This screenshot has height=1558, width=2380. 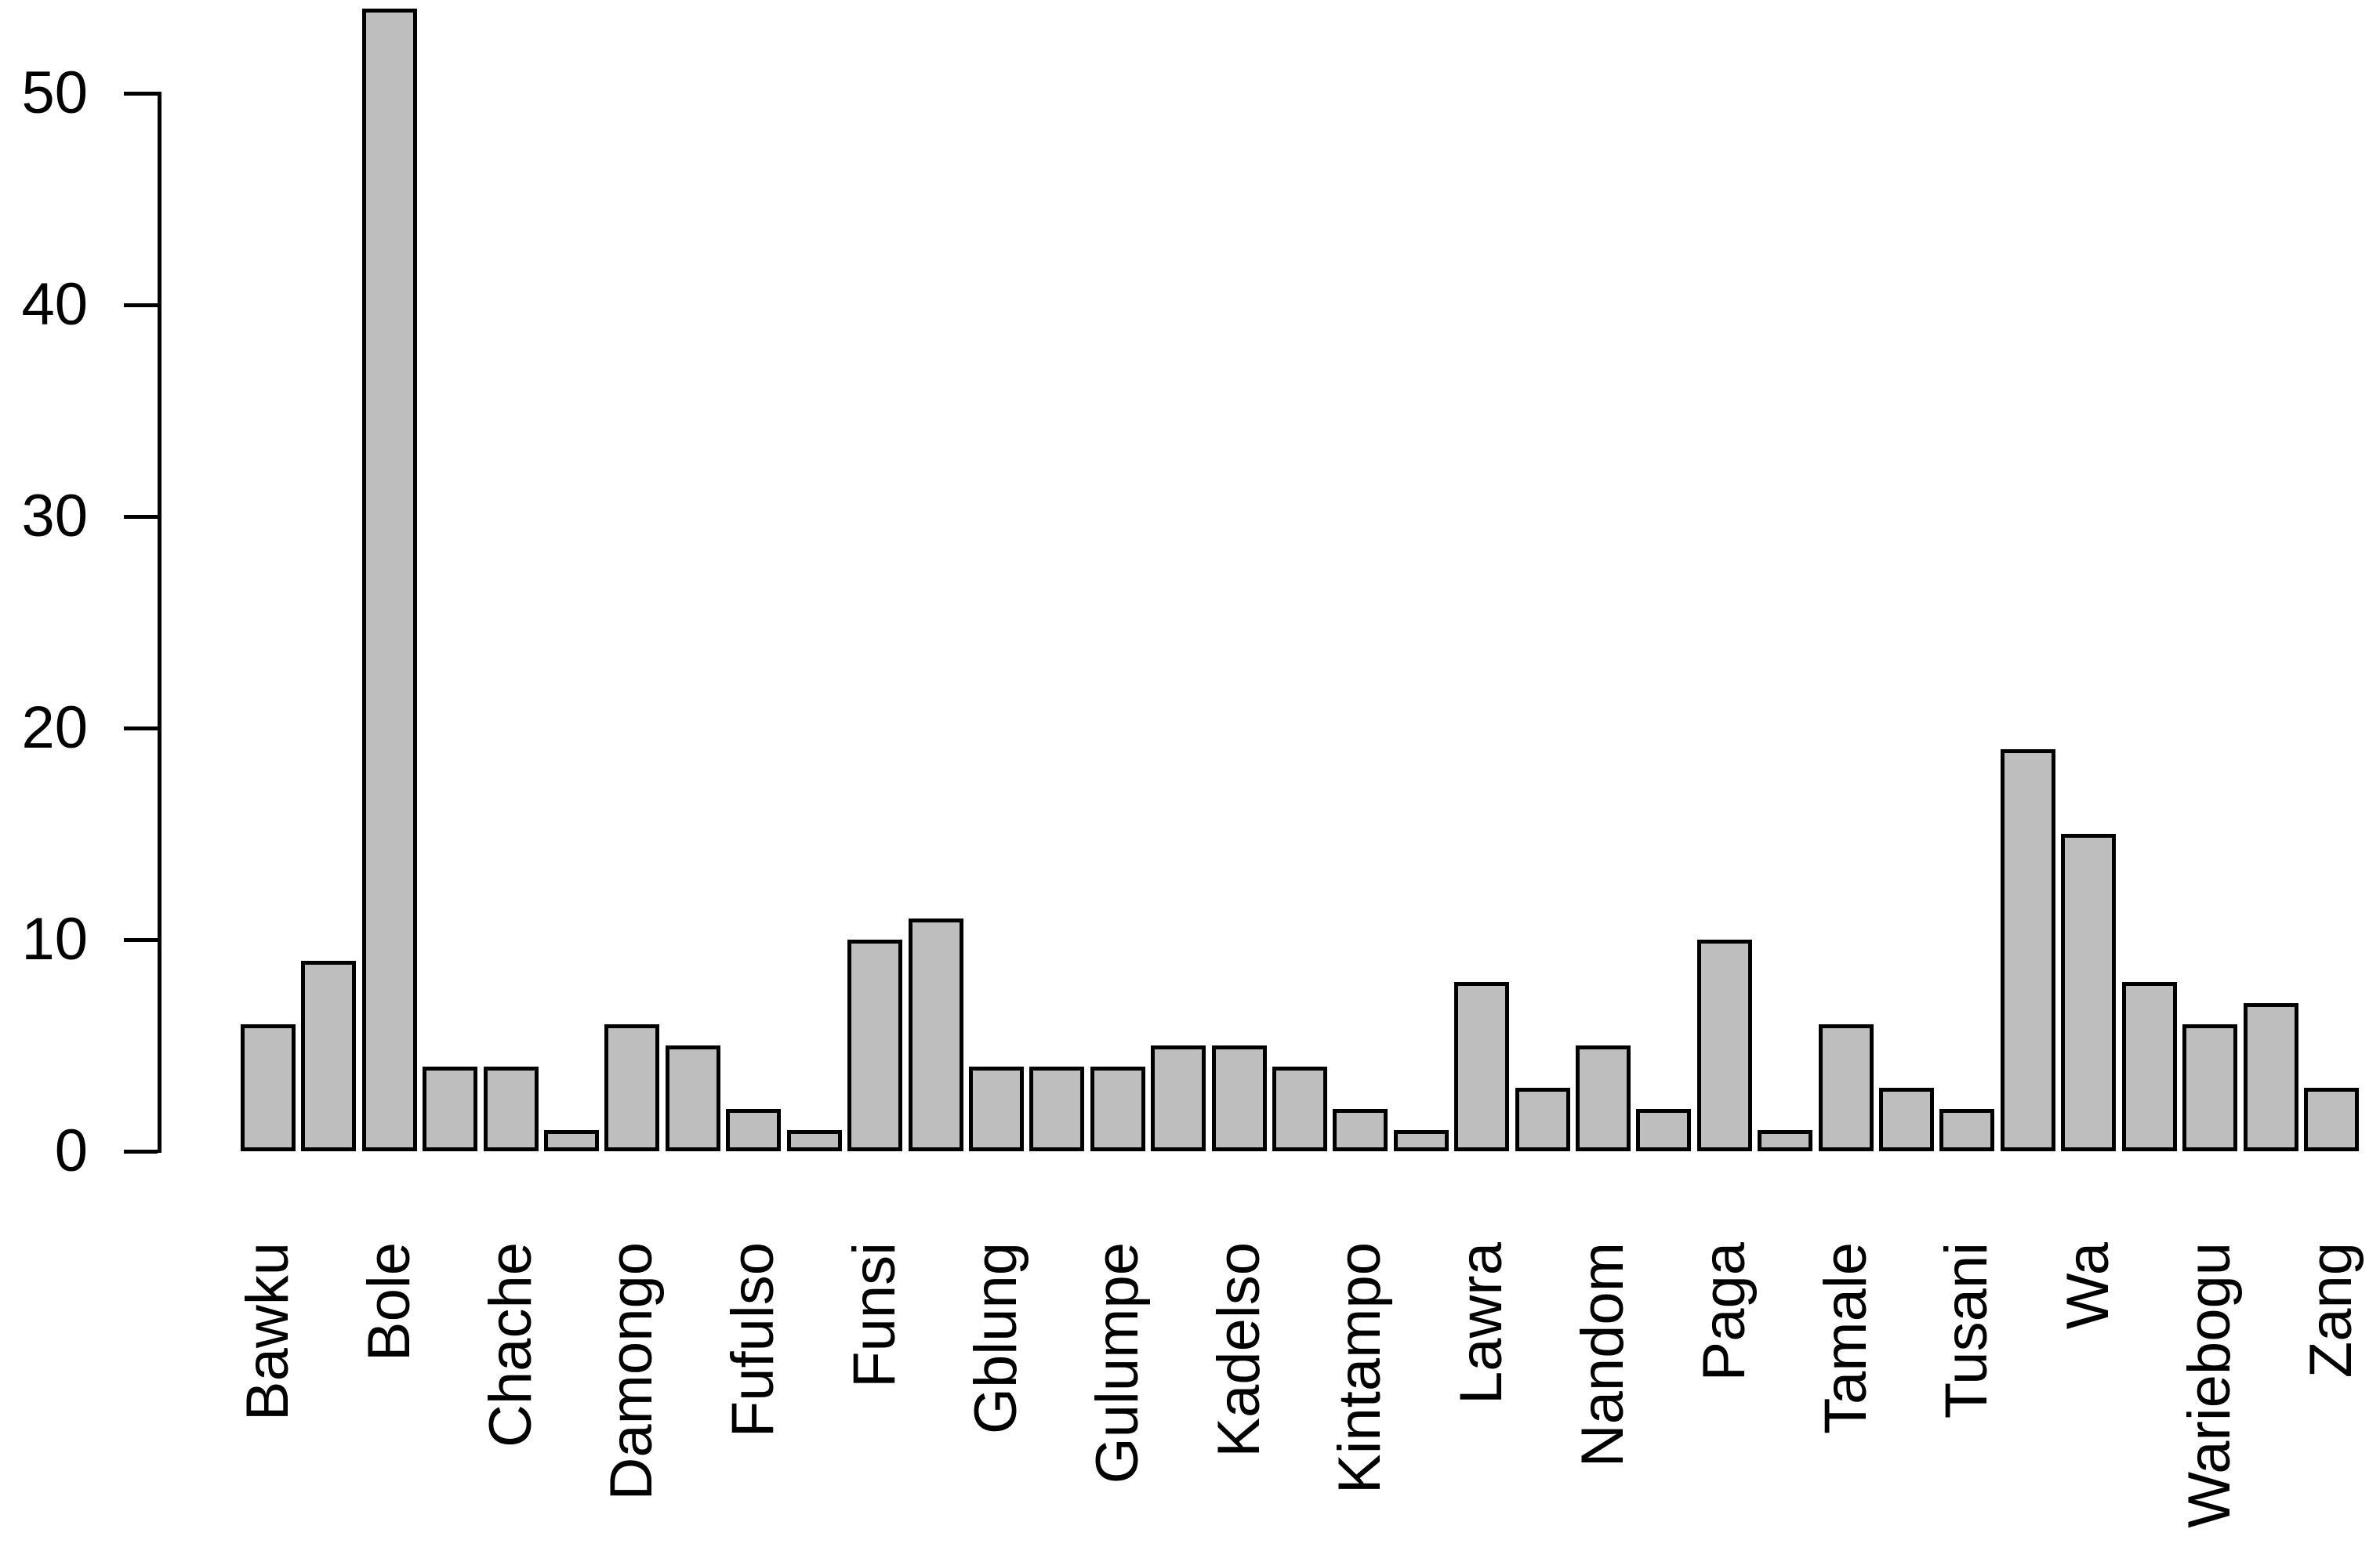 What do you see at coordinates (1239, 1350) in the screenshot?
I see `x-axis-label: Kadelso` at bounding box center [1239, 1350].